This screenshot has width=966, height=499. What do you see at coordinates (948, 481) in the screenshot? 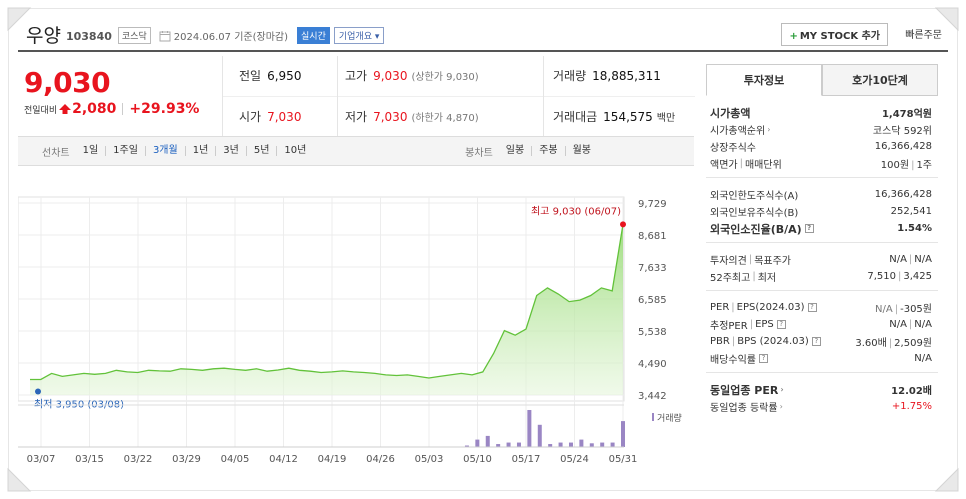
I see `corner-decoration` at bounding box center [948, 481].